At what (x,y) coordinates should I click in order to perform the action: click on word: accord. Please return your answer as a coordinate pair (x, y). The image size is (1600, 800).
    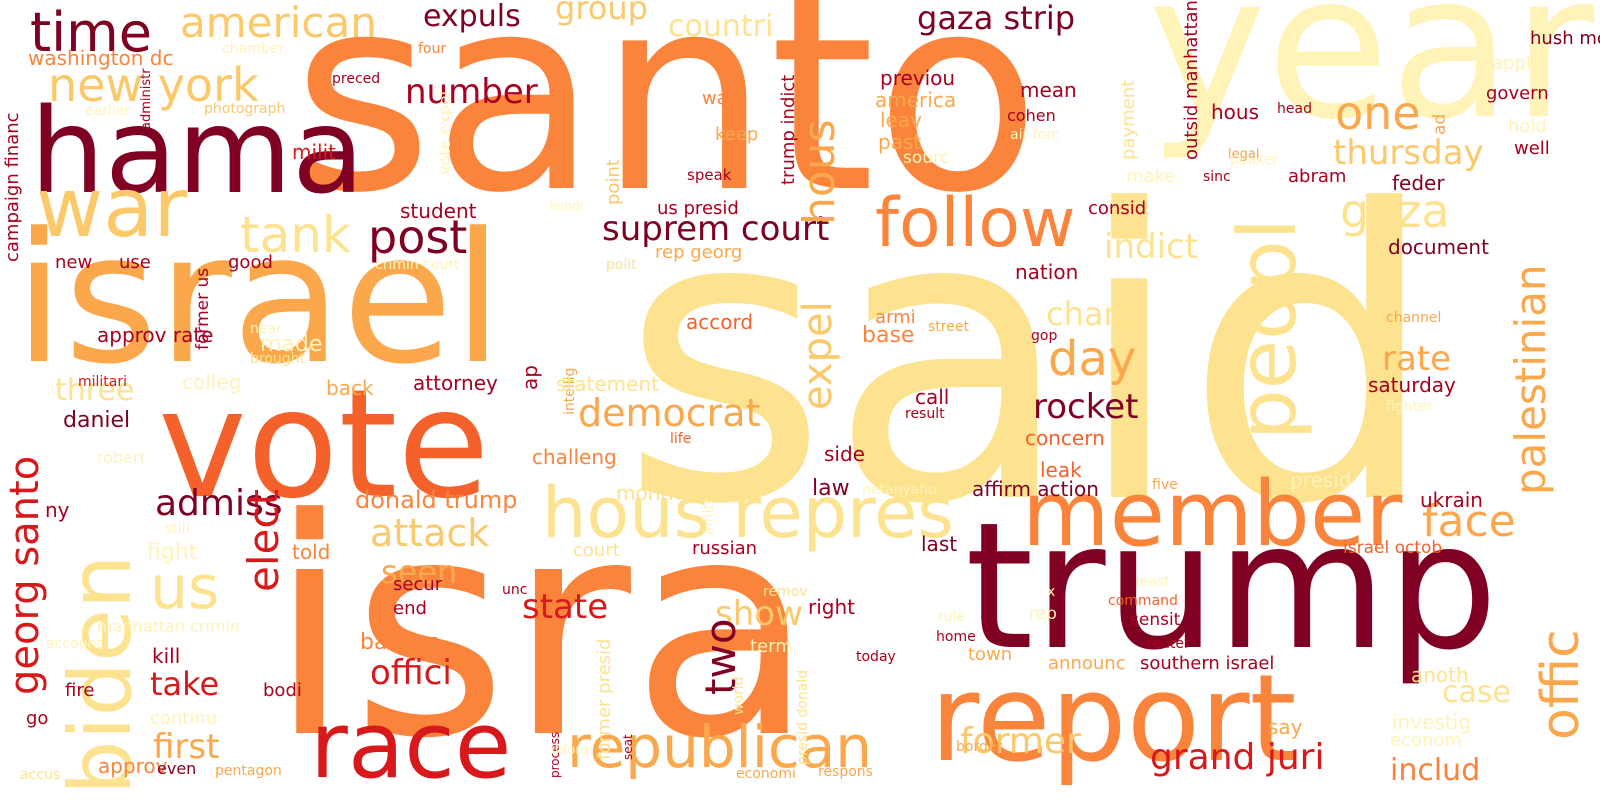
    Looking at the image, I should click on (720, 322).